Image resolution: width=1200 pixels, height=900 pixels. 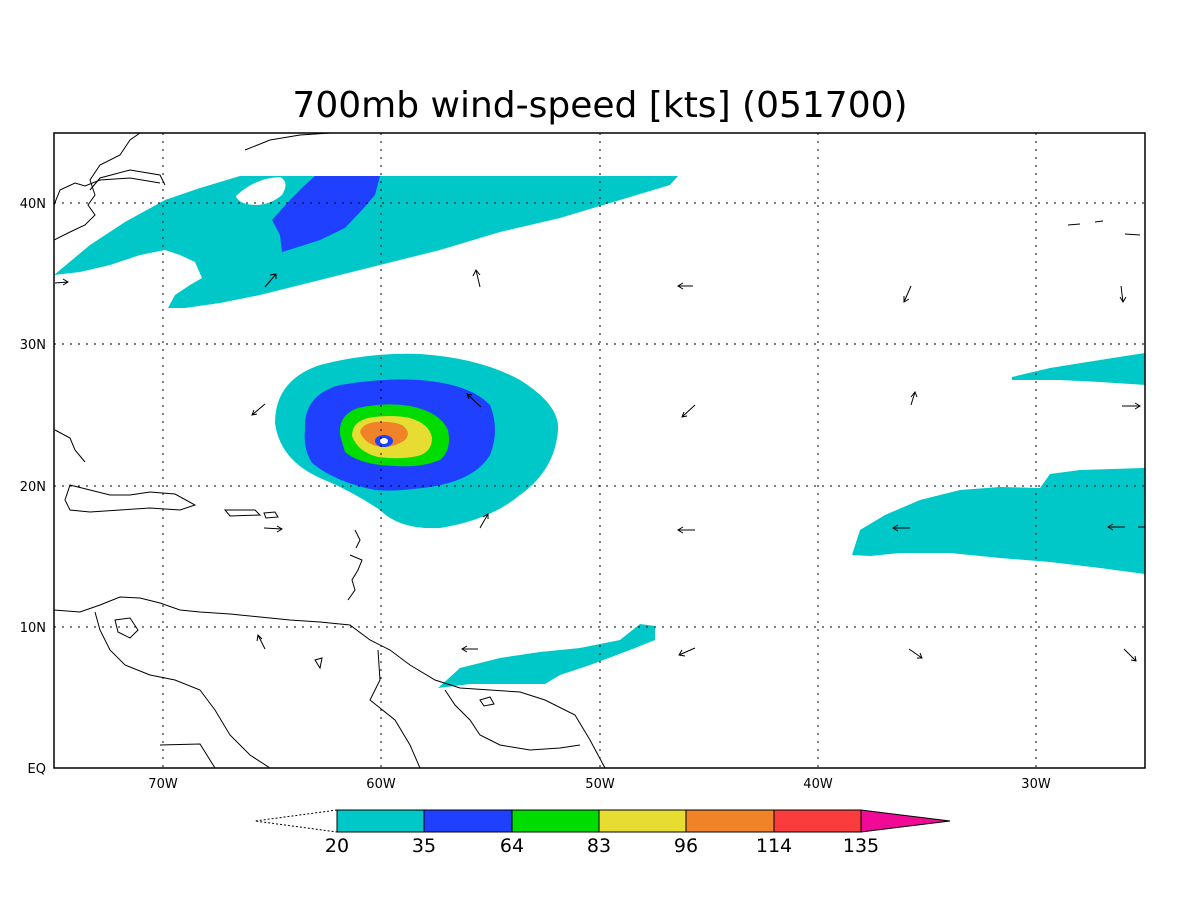 What do you see at coordinates (905, 821) in the screenshot?
I see `colorbar-high-end` at bounding box center [905, 821].